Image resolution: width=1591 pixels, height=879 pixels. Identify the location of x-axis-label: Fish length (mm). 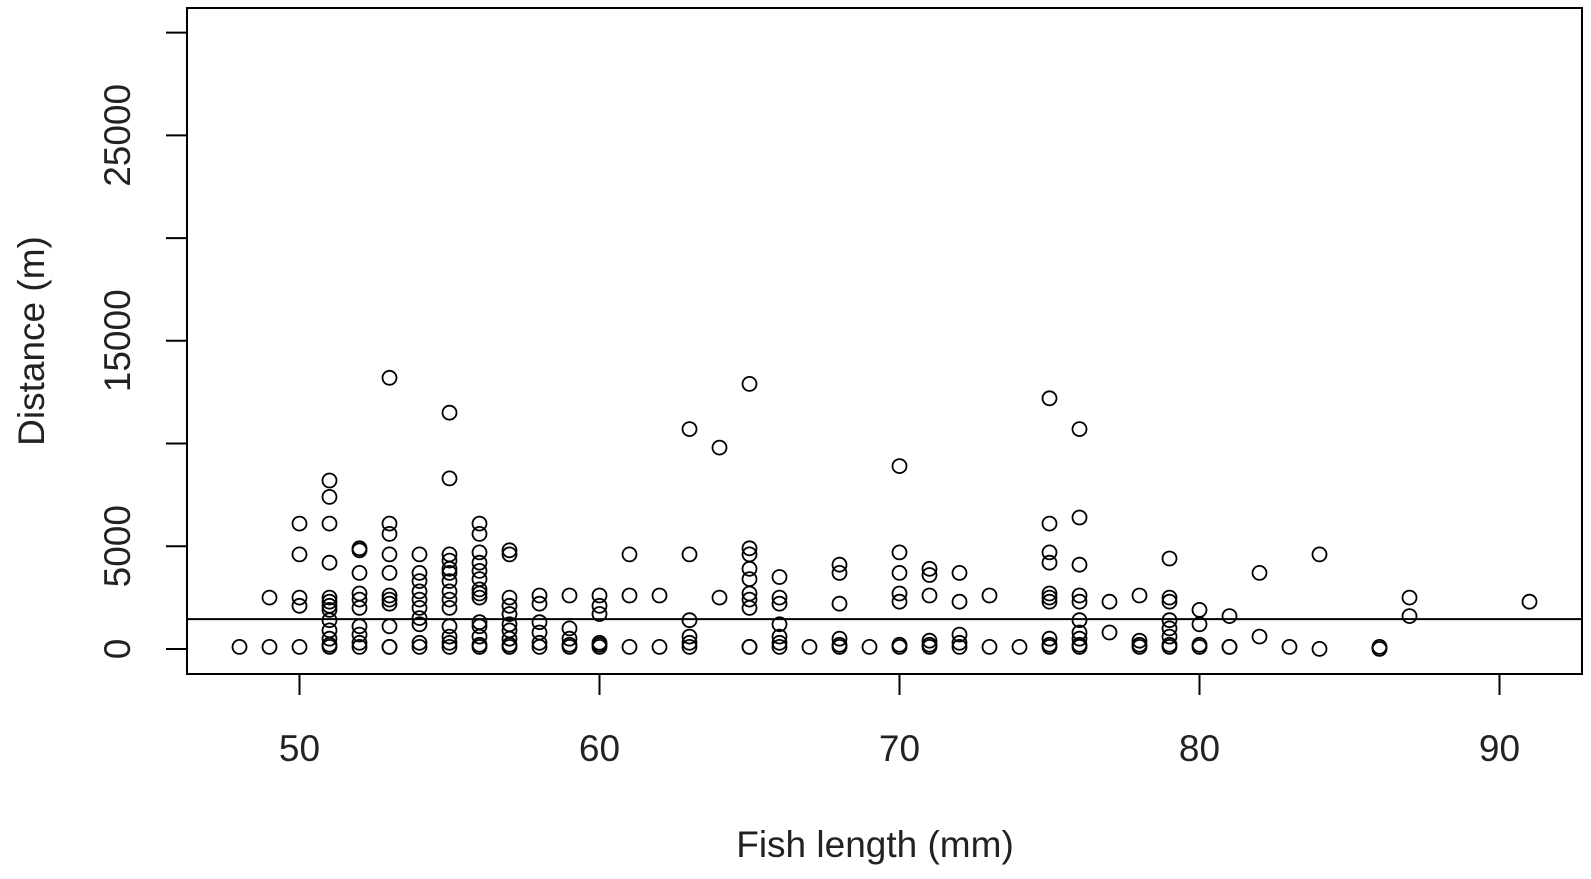
(875, 844).